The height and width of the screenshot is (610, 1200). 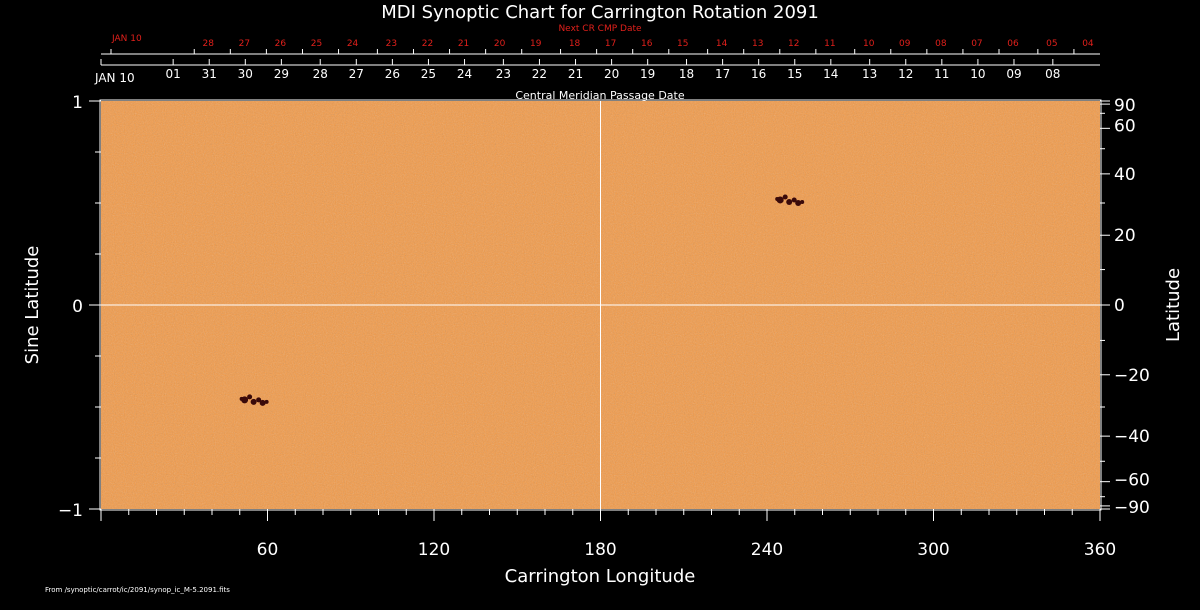 I want to click on cmp-date-label: 24, so click(x=464, y=74).